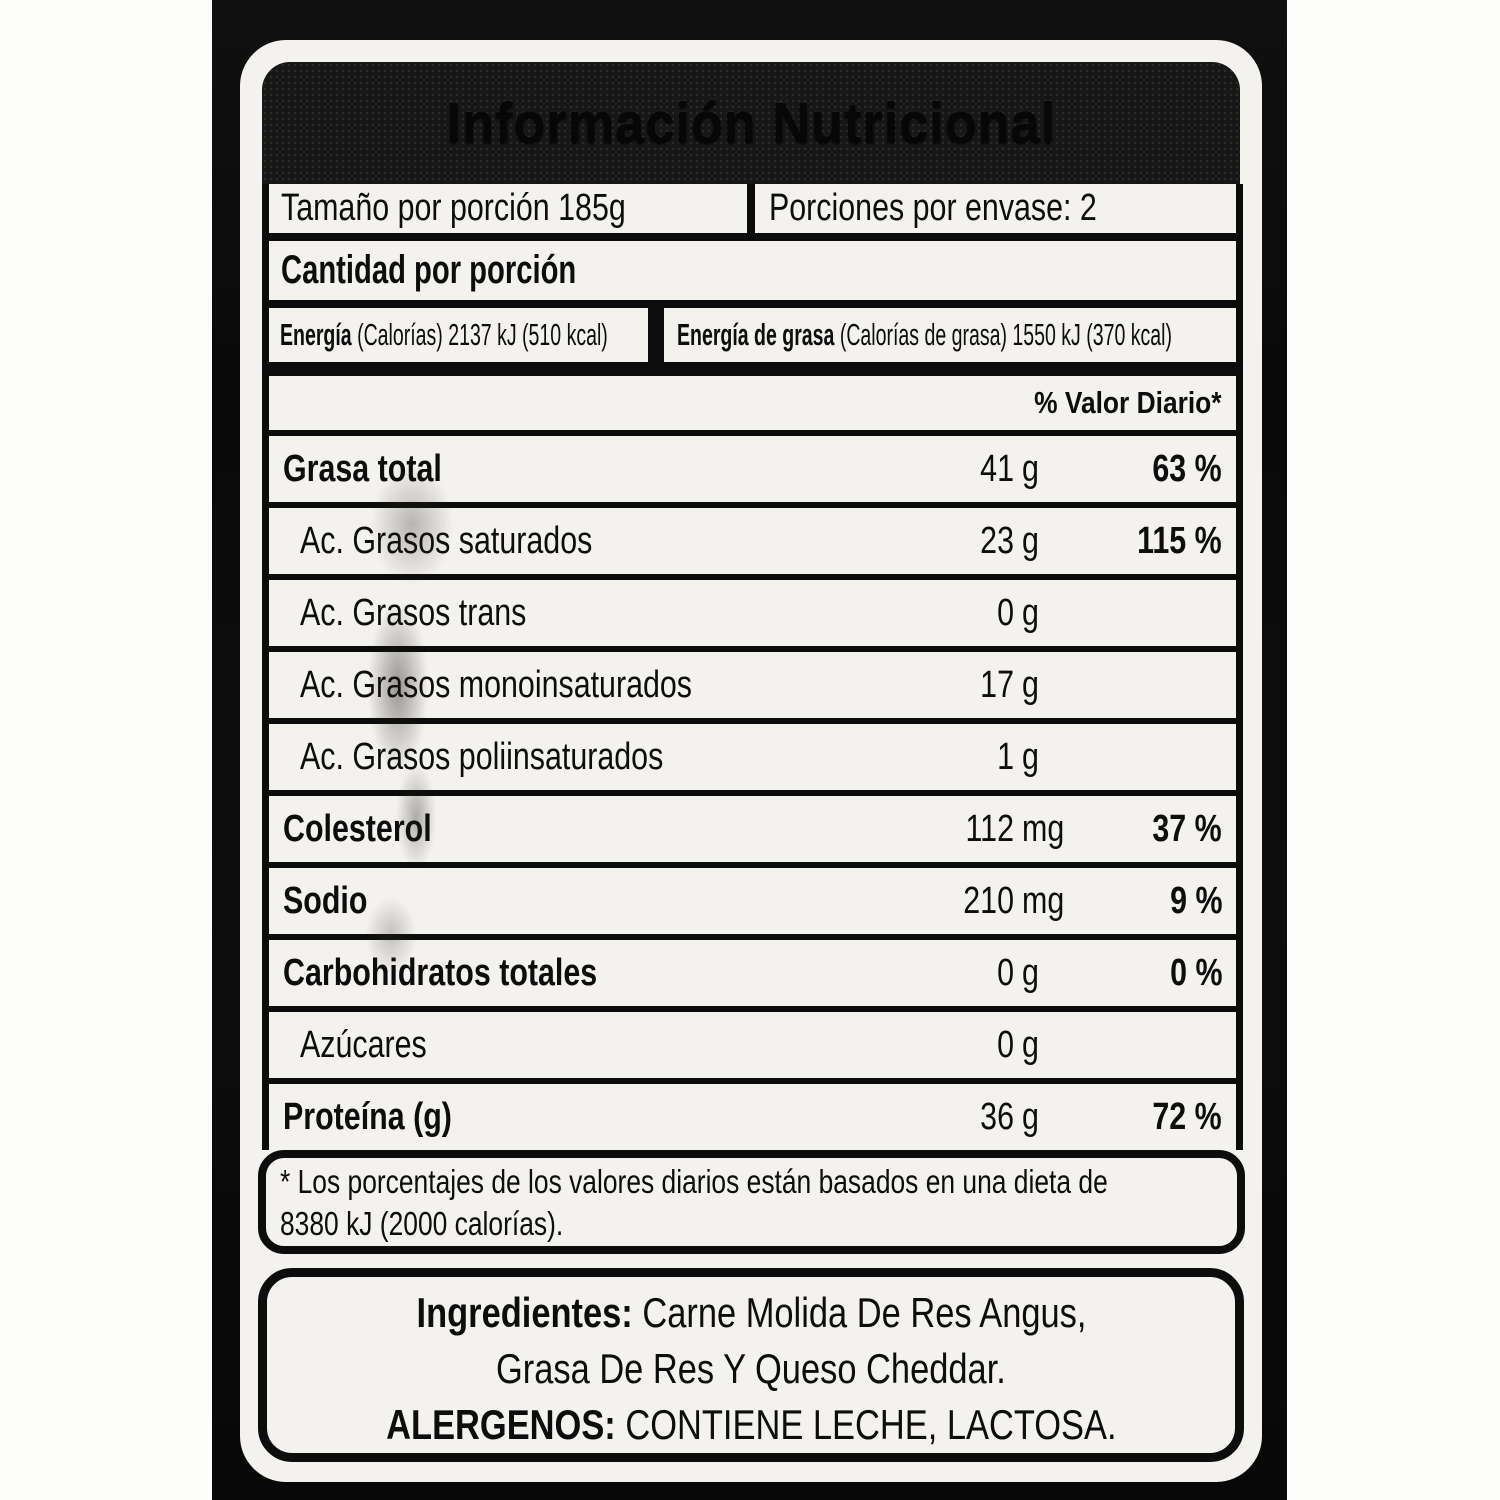 Image resolution: width=1500 pixels, height=1500 pixels. I want to click on nutrient-name: Ac. Grasos saturados, so click(446, 541).